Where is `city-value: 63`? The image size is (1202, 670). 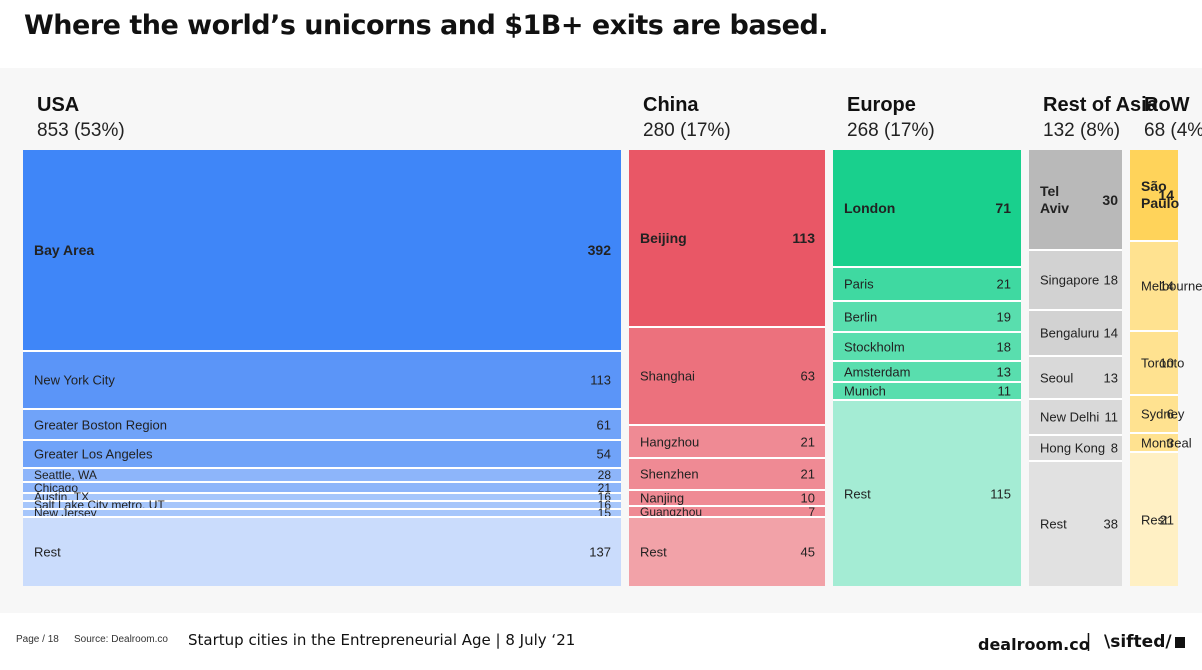
city-value: 63 is located at coordinates (807, 376).